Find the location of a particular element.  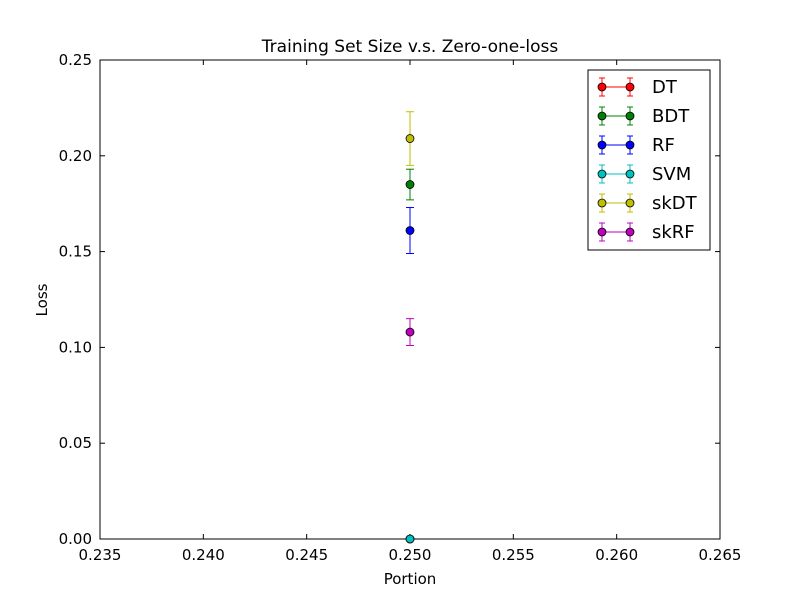

series-skDT is located at coordinates (410, 138).